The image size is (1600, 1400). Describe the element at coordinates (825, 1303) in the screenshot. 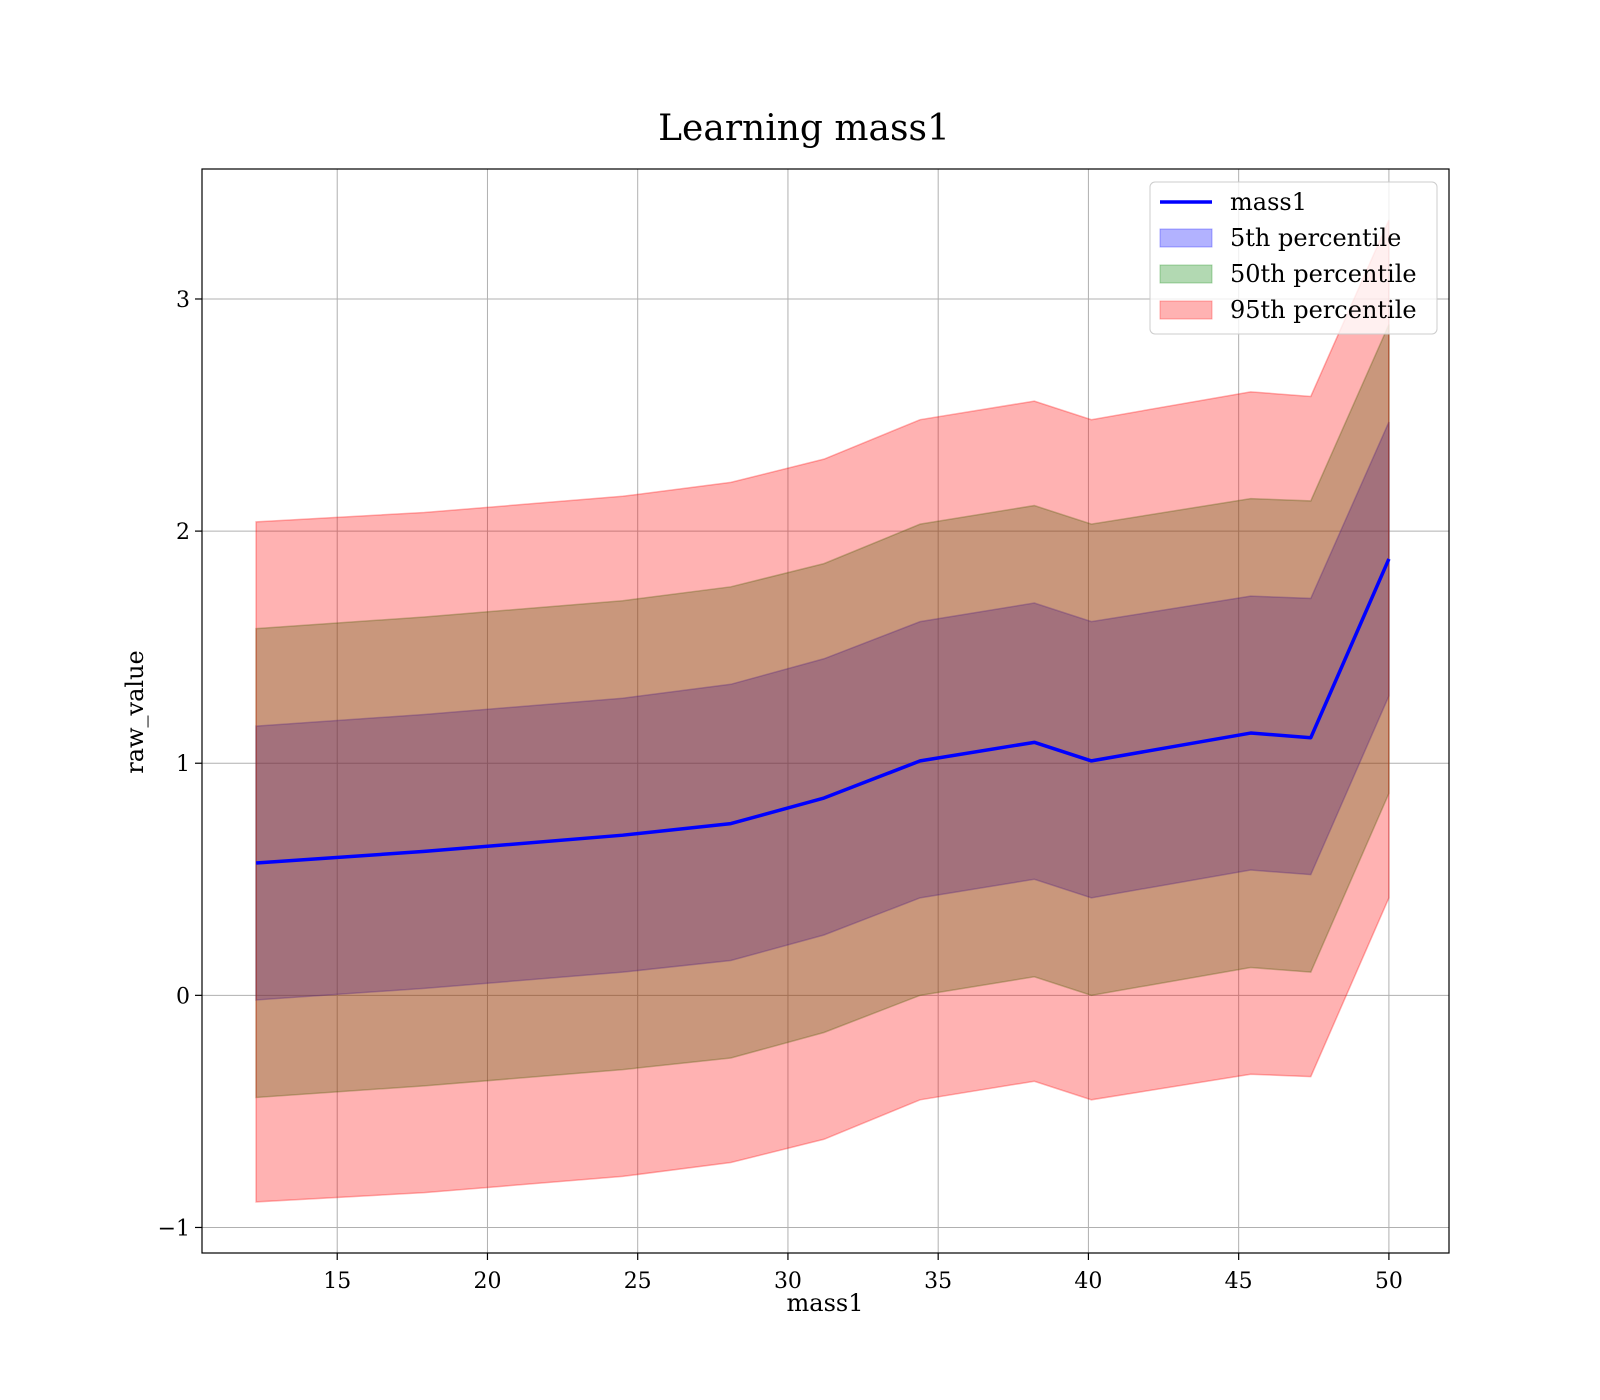

I see `x-axis-label: mass1` at that location.